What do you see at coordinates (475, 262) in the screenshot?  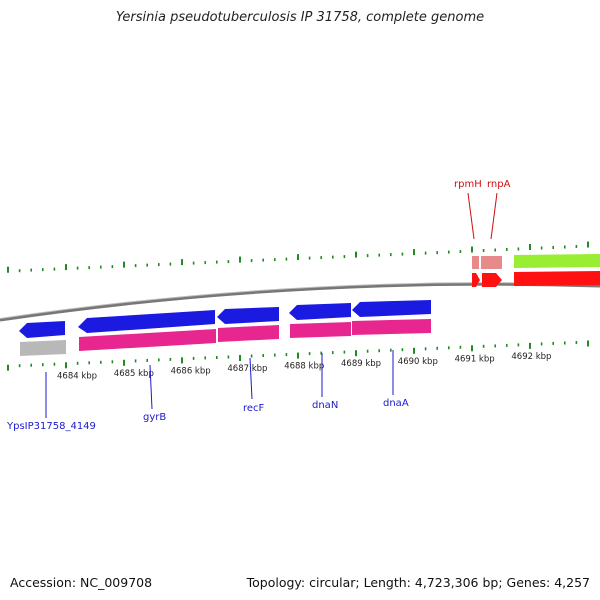 I see `feature-rpmH-box` at bounding box center [475, 262].